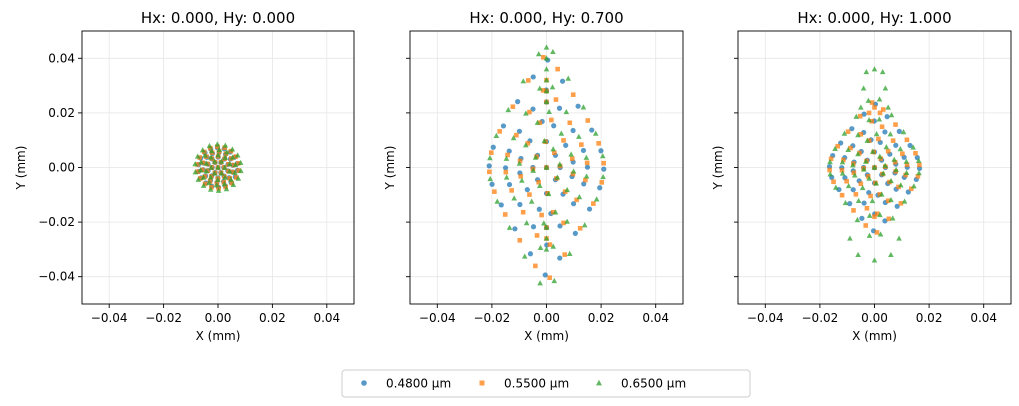 The image size is (1019, 406). What do you see at coordinates (536, 384) in the screenshot?
I see `legend-label: 0.5500 µm` at bounding box center [536, 384].